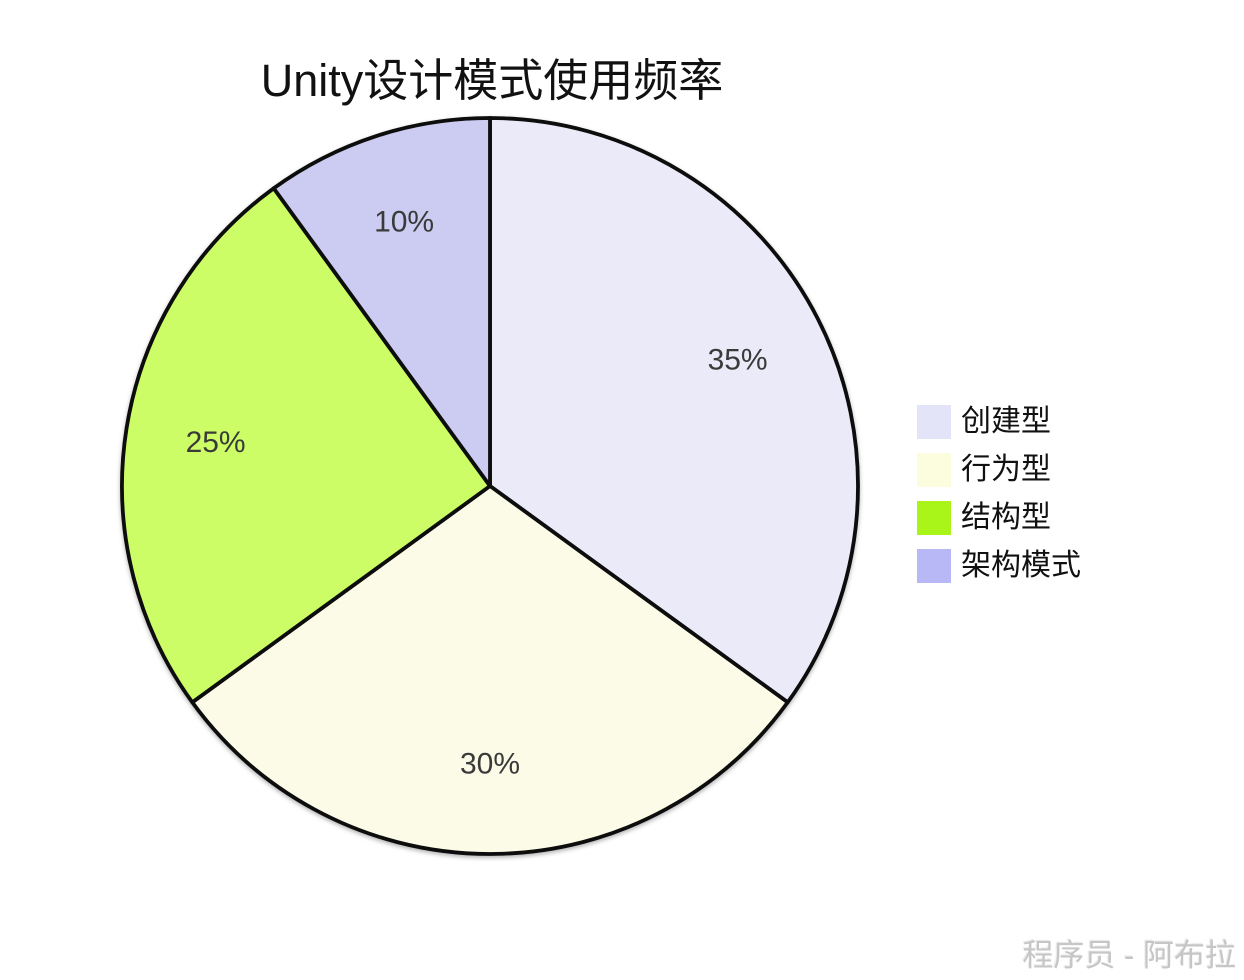  What do you see at coordinates (1129, 955) in the screenshot?
I see `watermark-text: 程序员 - 阿布拉` at bounding box center [1129, 955].